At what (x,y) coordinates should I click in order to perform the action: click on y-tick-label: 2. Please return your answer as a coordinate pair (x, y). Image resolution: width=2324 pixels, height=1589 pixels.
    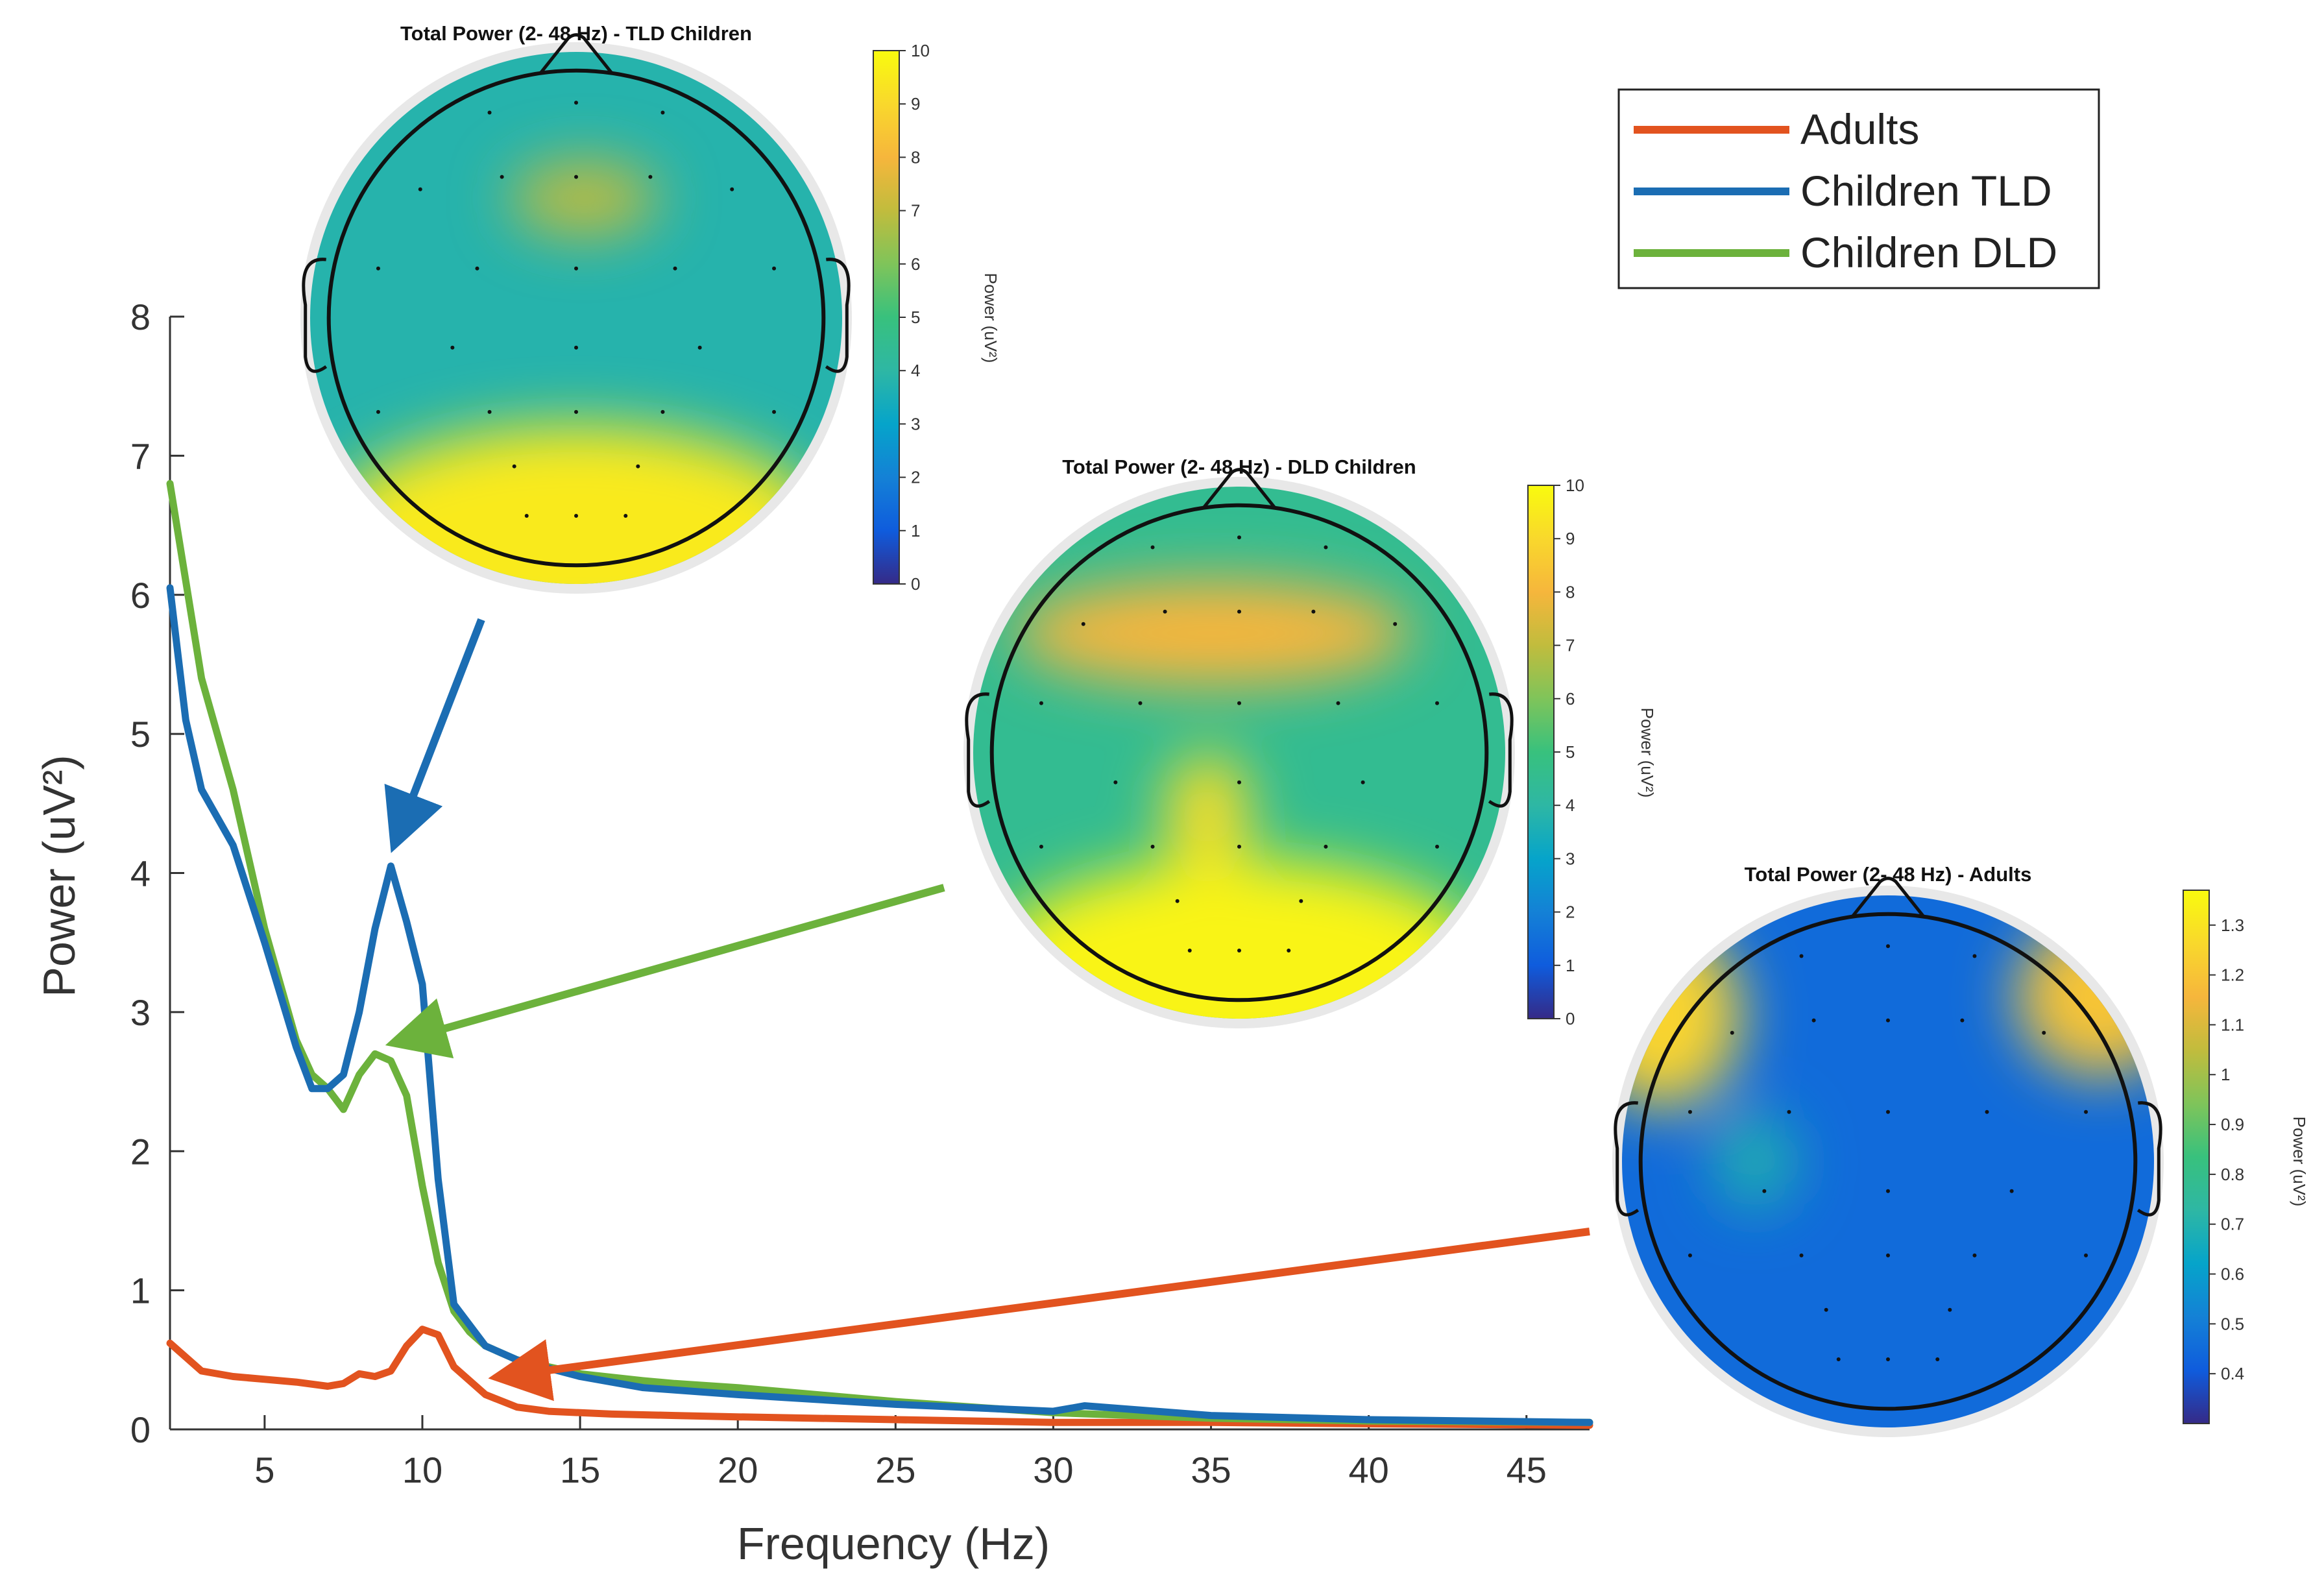
    Looking at the image, I should click on (140, 1151).